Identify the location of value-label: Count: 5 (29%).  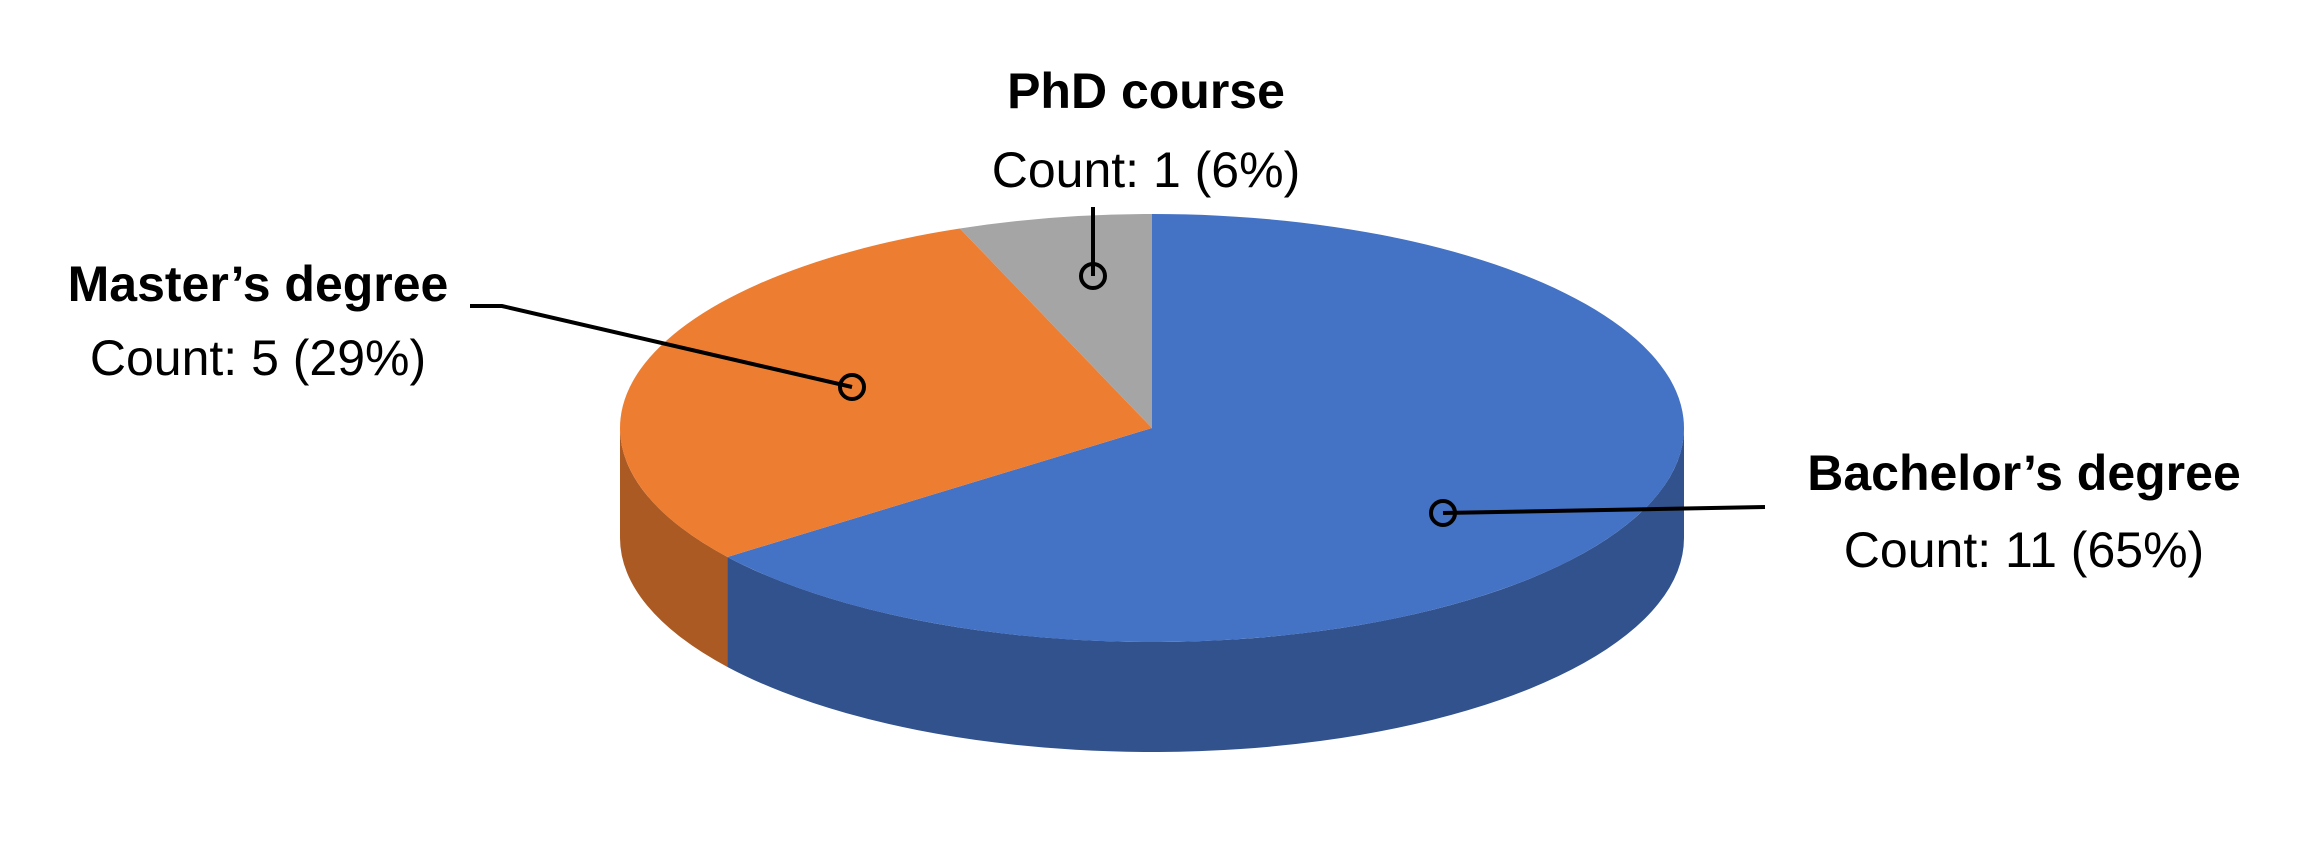
(258, 358).